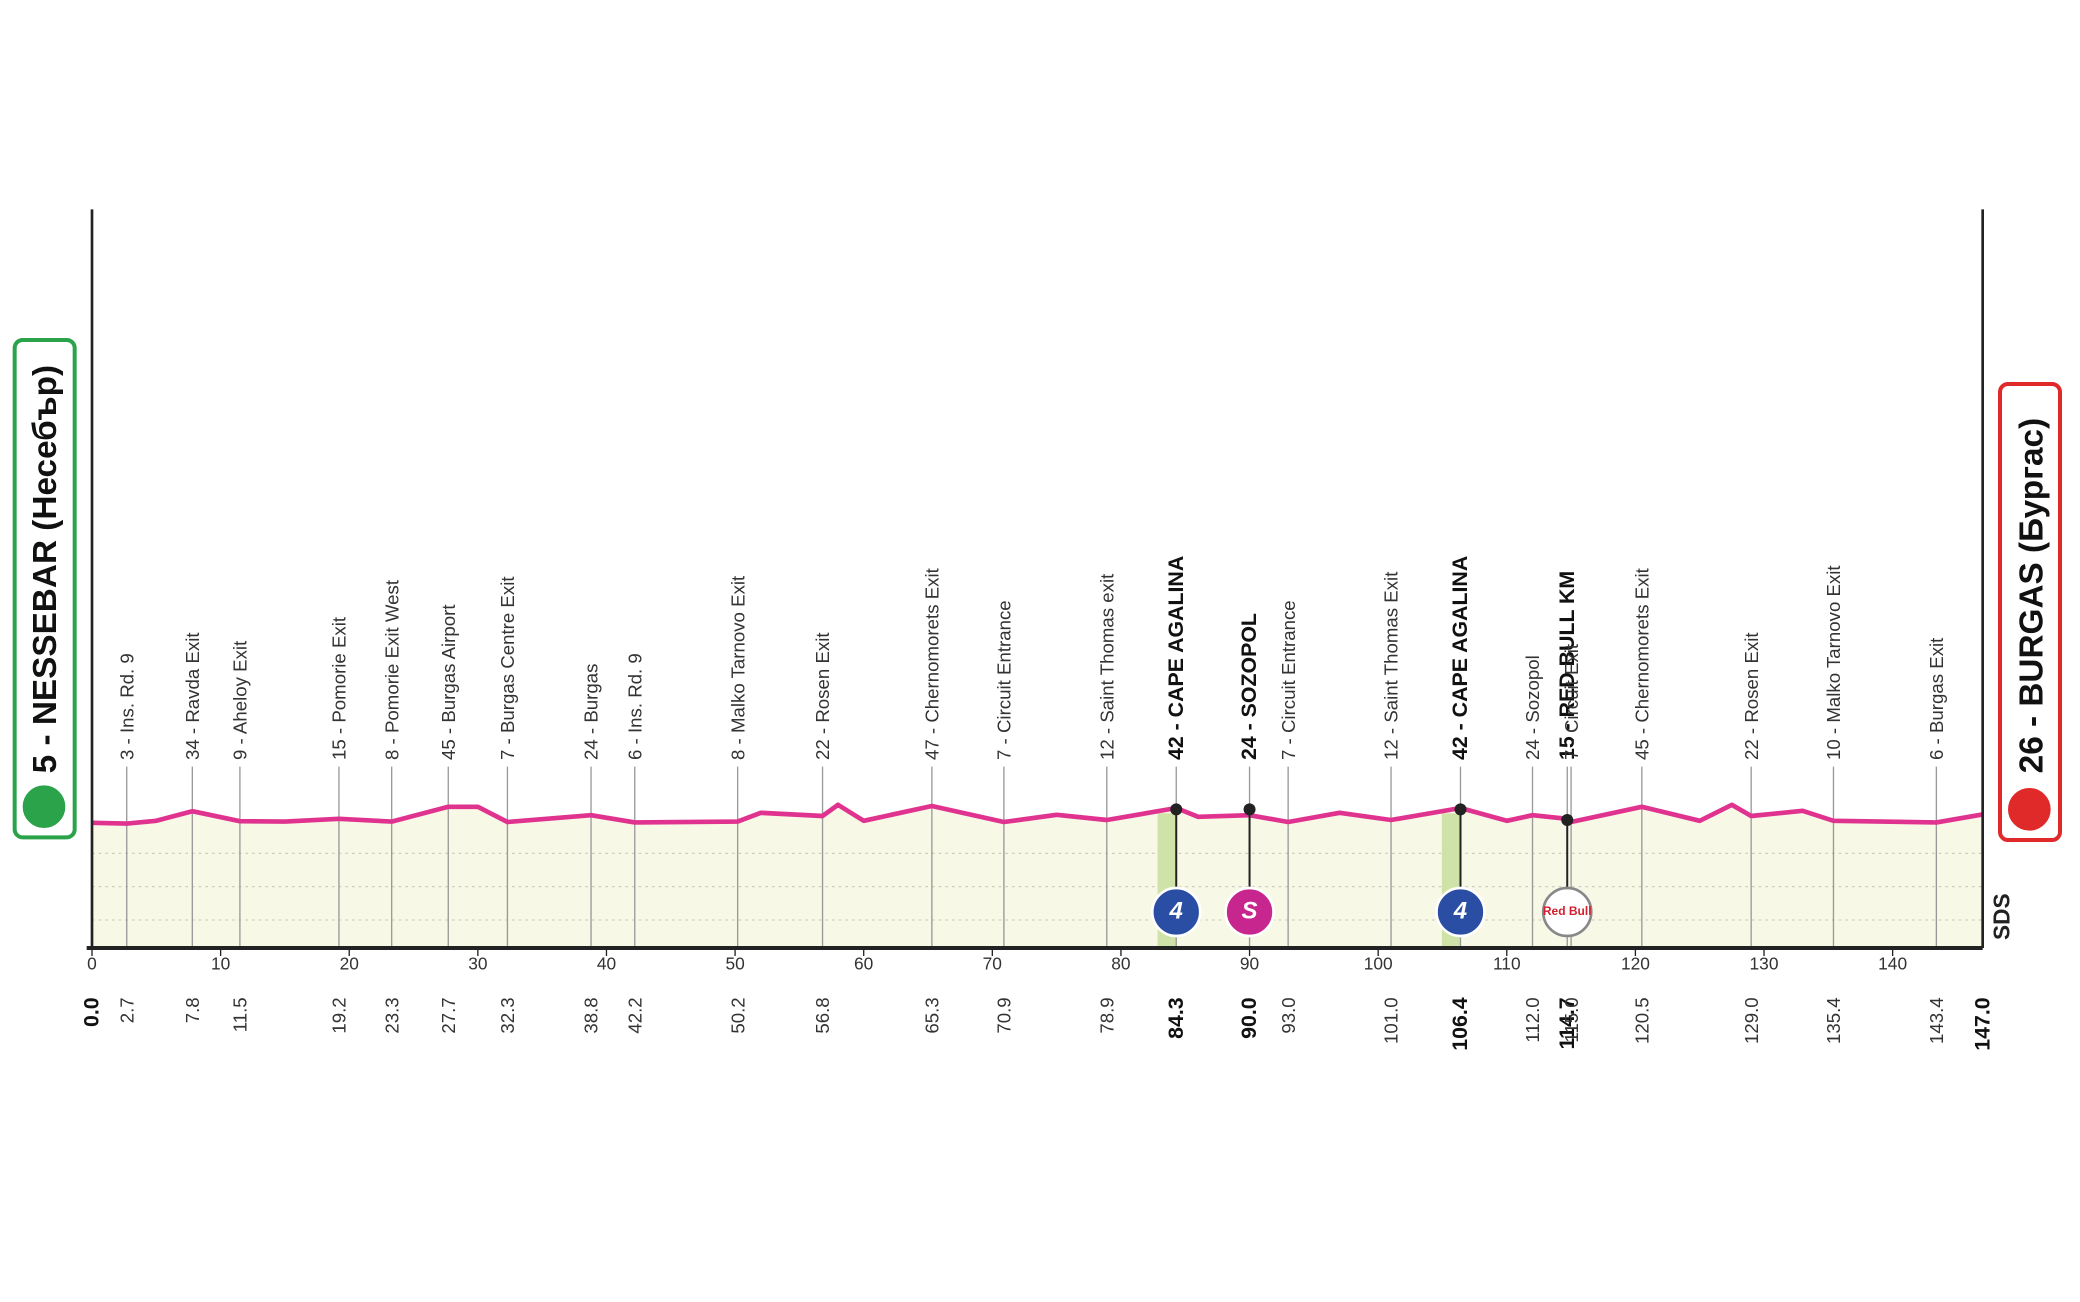 The height and width of the screenshot is (1302, 2080). What do you see at coordinates (1391, 1020) in the screenshot?
I see `waypoint-km: 101.0` at bounding box center [1391, 1020].